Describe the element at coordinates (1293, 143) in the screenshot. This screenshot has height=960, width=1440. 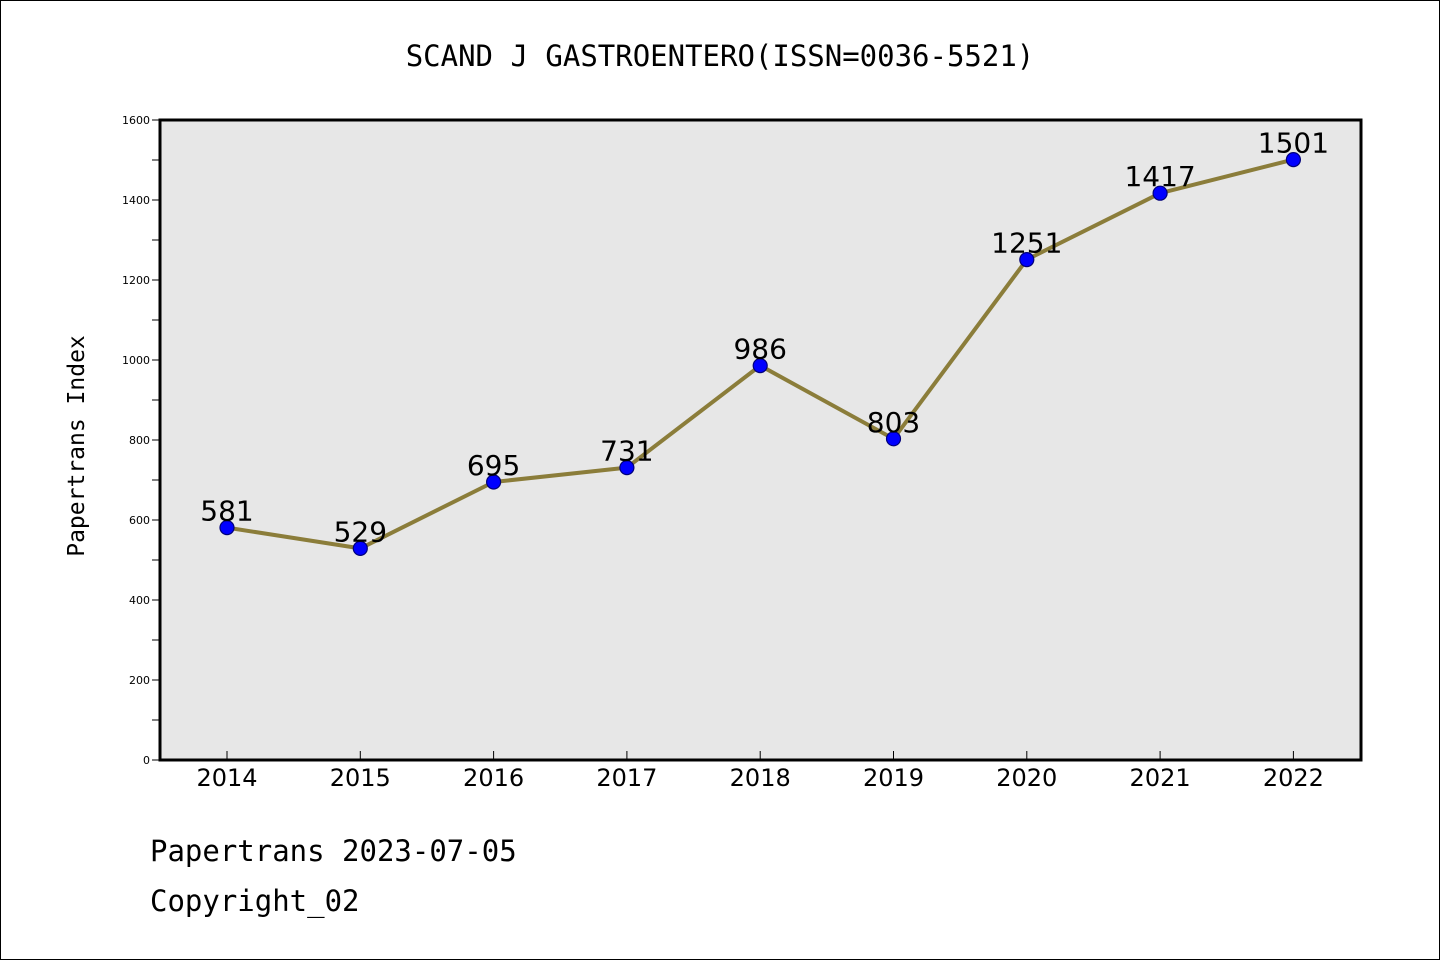
I see `data-label: 1501` at that location.